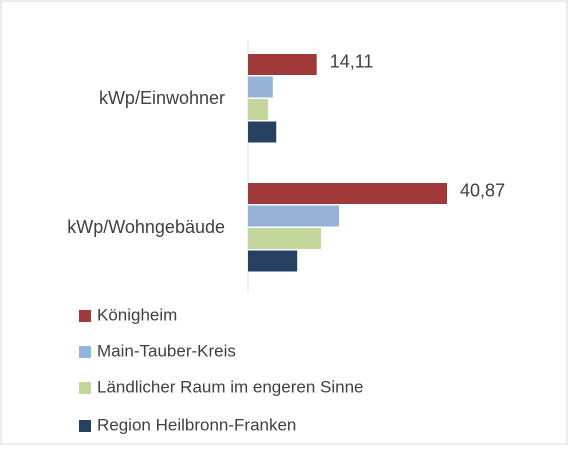 The image size is (569, 451). What do you see at coordinates (196, 424) in the screenshot?
I see `legend-label: Region Heilbronn-Franken` at bounding box center [196, 424].